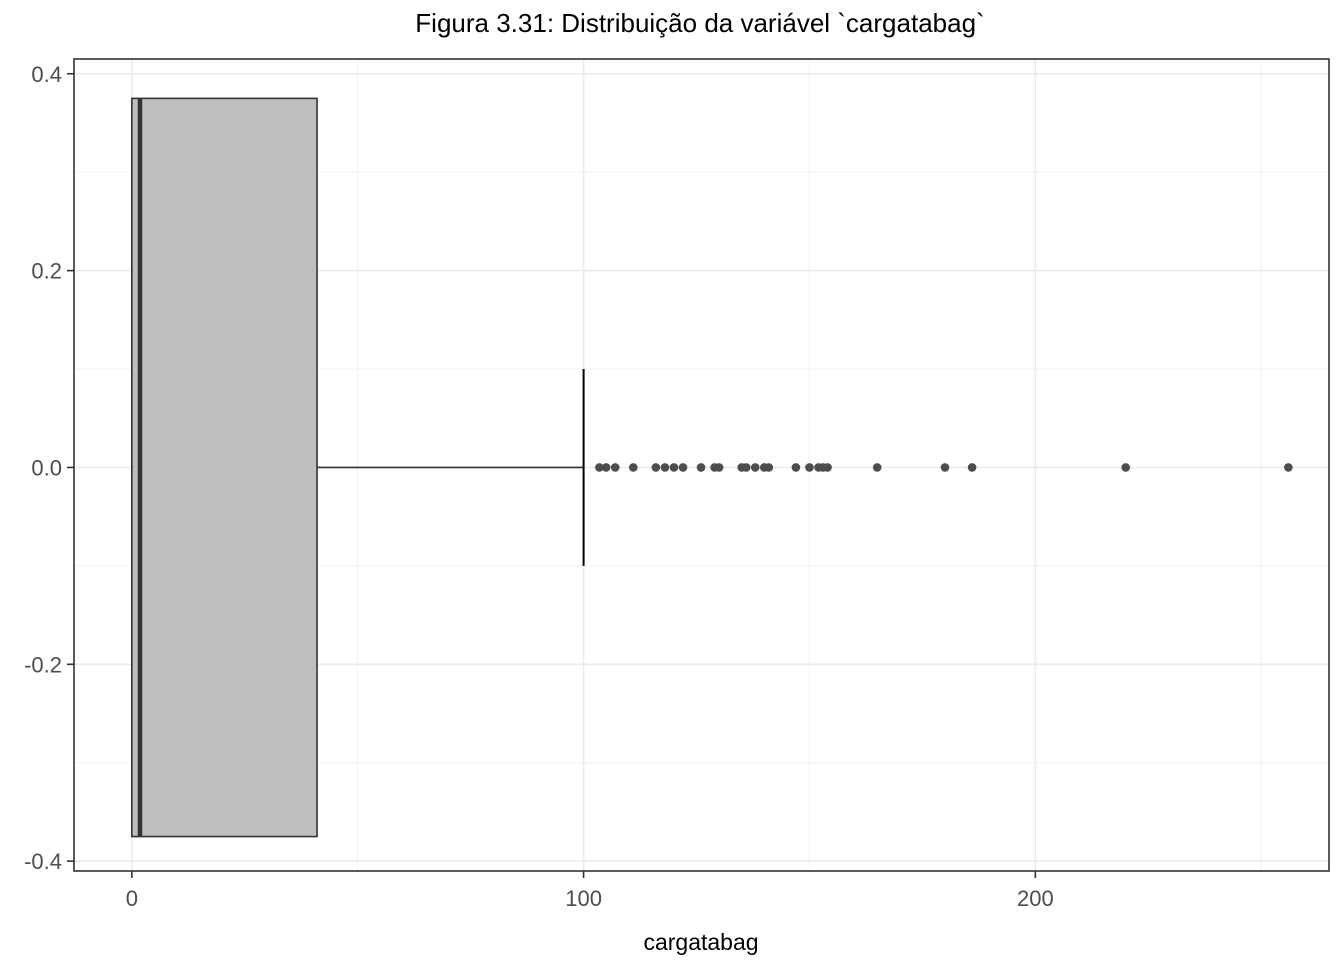 The height and width of the screenshot is (960, 1344). I want to click on x-axis-label: cargatabag, so click(700, 942).